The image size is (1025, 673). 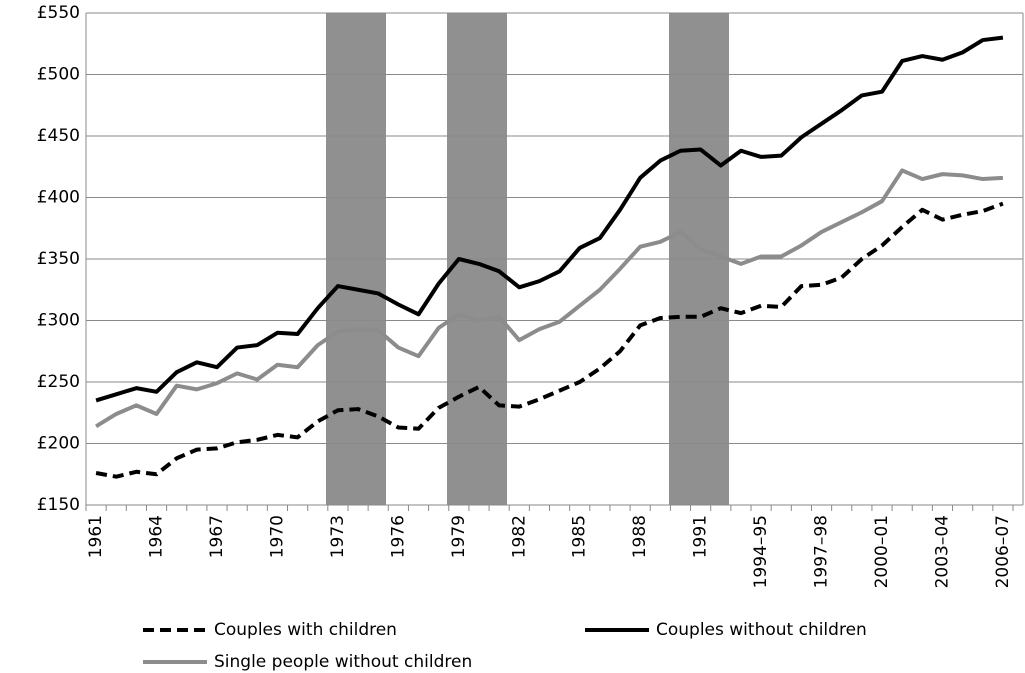 I want to click on y-tick-label: £250, so click(x=58, y=382).